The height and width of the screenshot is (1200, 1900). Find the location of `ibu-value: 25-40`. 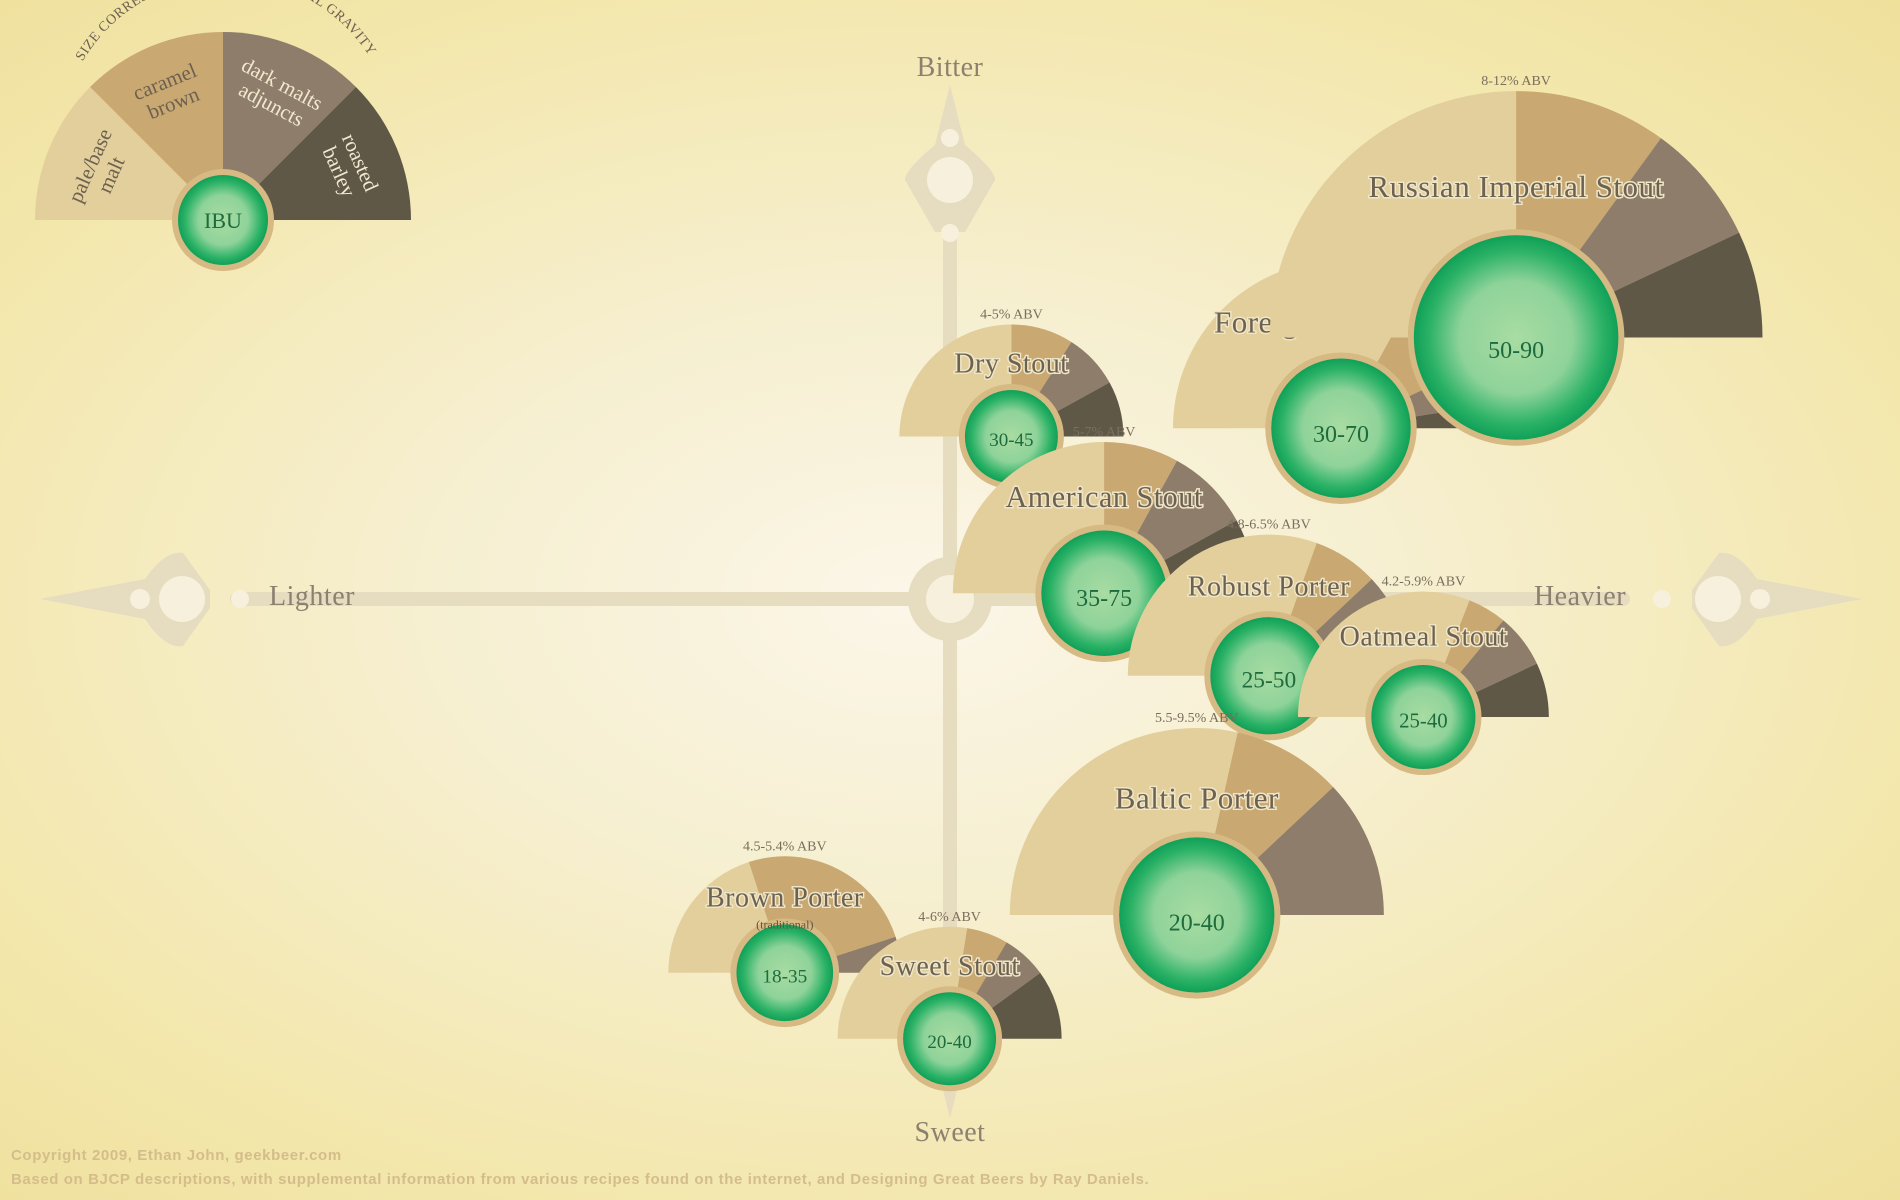

ibu-value: 25-40 is located at coordinates (1423, 720).